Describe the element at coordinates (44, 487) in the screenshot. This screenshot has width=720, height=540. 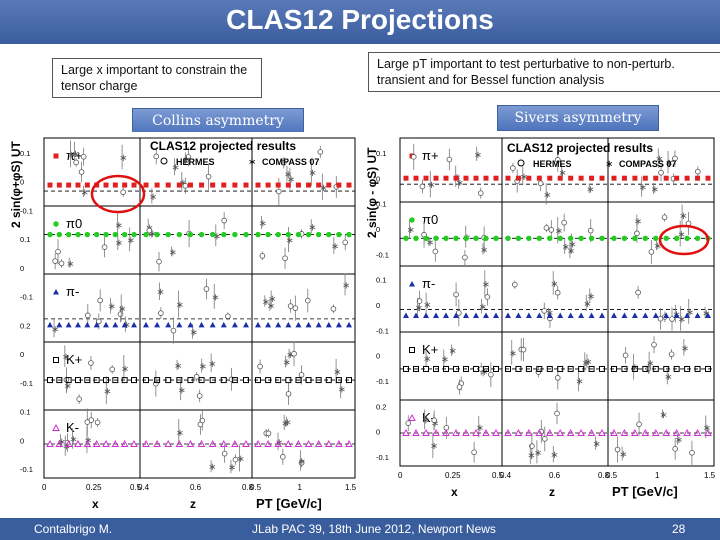
I see `collins-tick-label: 0` at that location.